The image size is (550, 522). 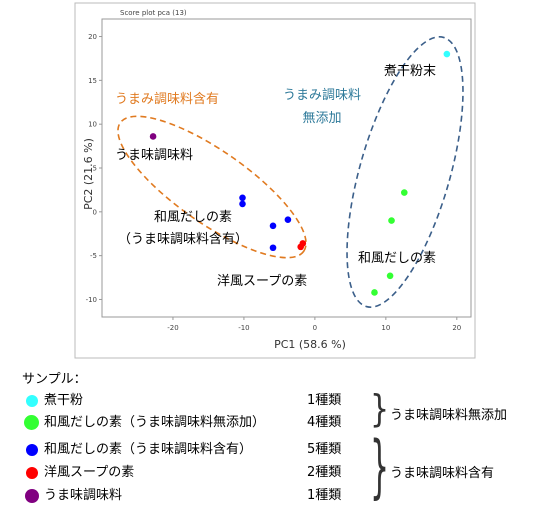 What do you see at coordinates (322, 95) in the screenshot?
I see `annotation-umami-without-line1: うまみ調味料` at bounding box center [322, 95].